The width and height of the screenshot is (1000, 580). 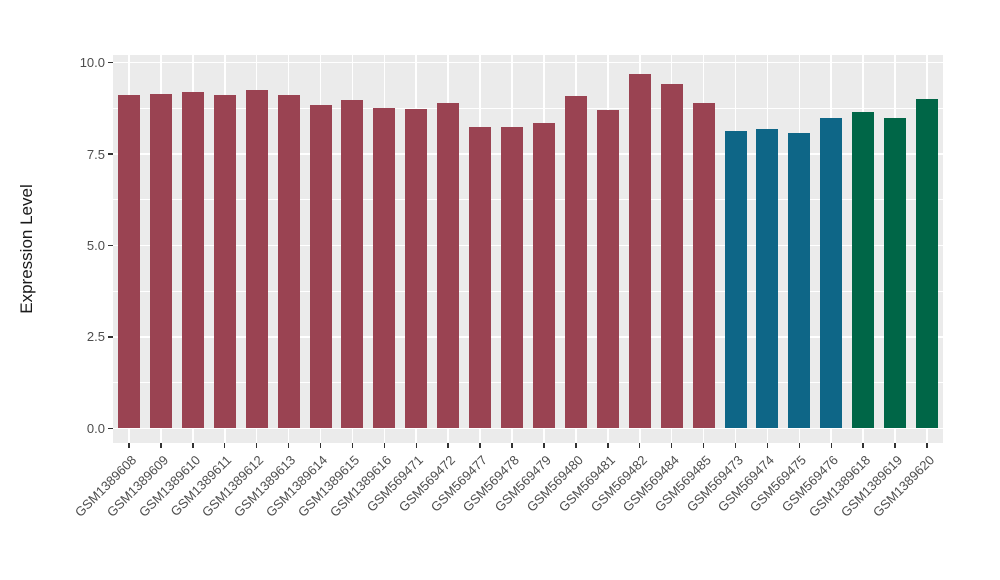 I want to click on y-tick-label: 0.0, so click(x=95, y=428).